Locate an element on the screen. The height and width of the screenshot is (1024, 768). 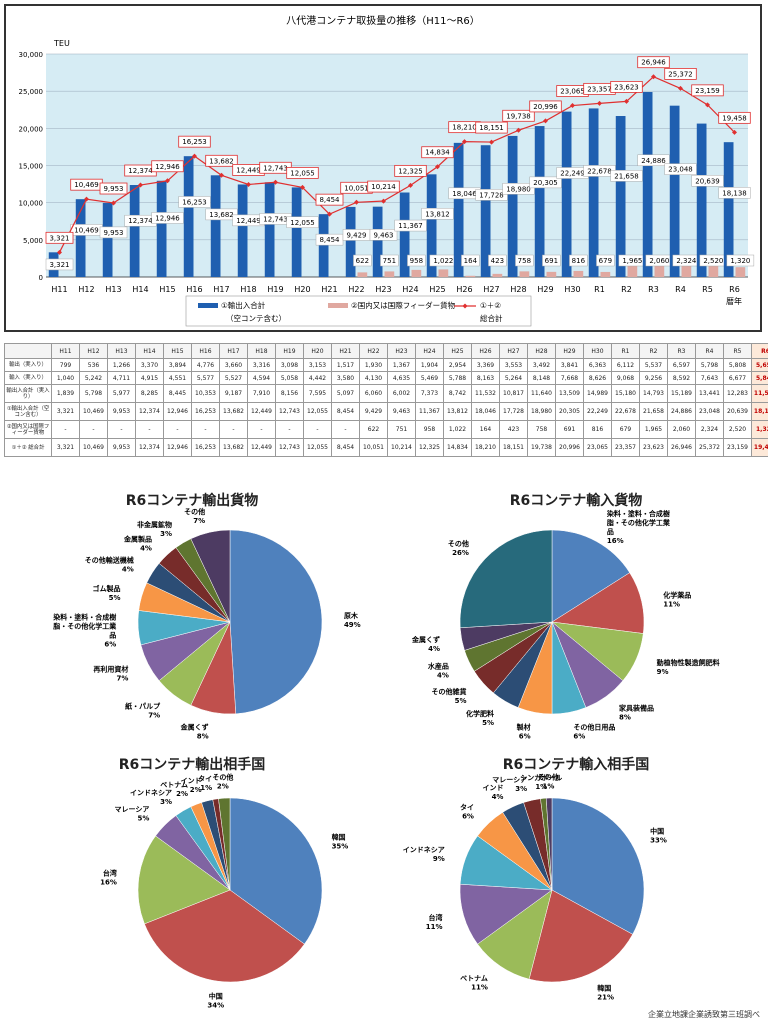
svg-text: 958 is located at coordinates (416, 261).